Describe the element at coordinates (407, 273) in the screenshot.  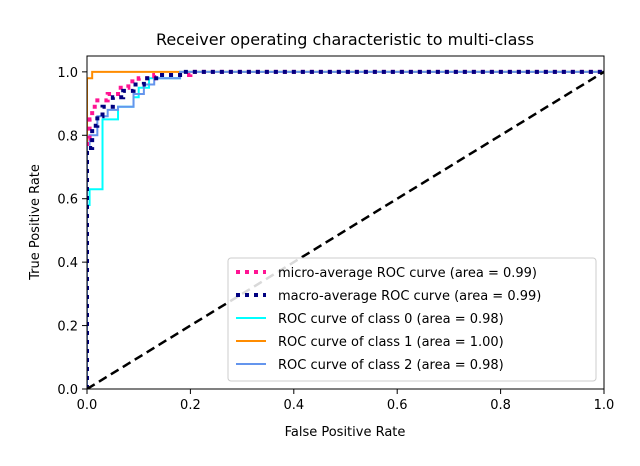
I see `legend-label: micro-average ROC curve (area = 0.99)` at that location.